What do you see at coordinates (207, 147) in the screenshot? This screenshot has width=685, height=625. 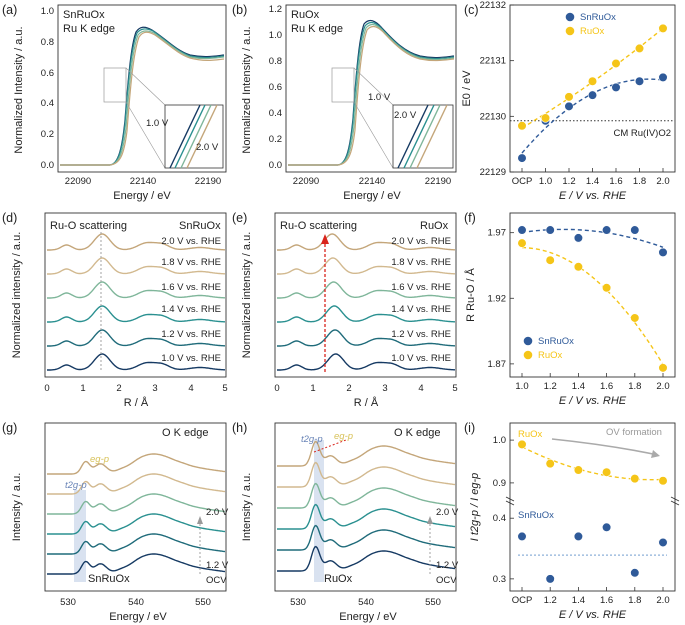 I see `a-inset-v-high: 2.0 V` at bounding box center [207, 147].